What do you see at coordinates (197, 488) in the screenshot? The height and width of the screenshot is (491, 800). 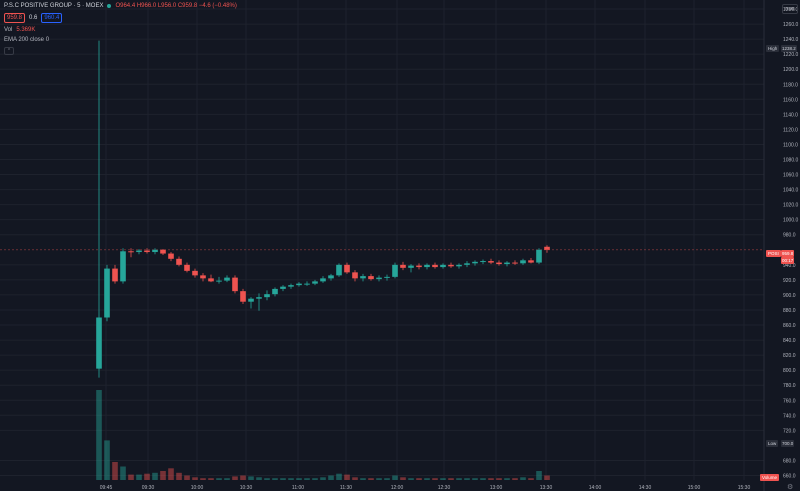 I see `time-tick-label: 10:00` at bounding box center [197, 488].